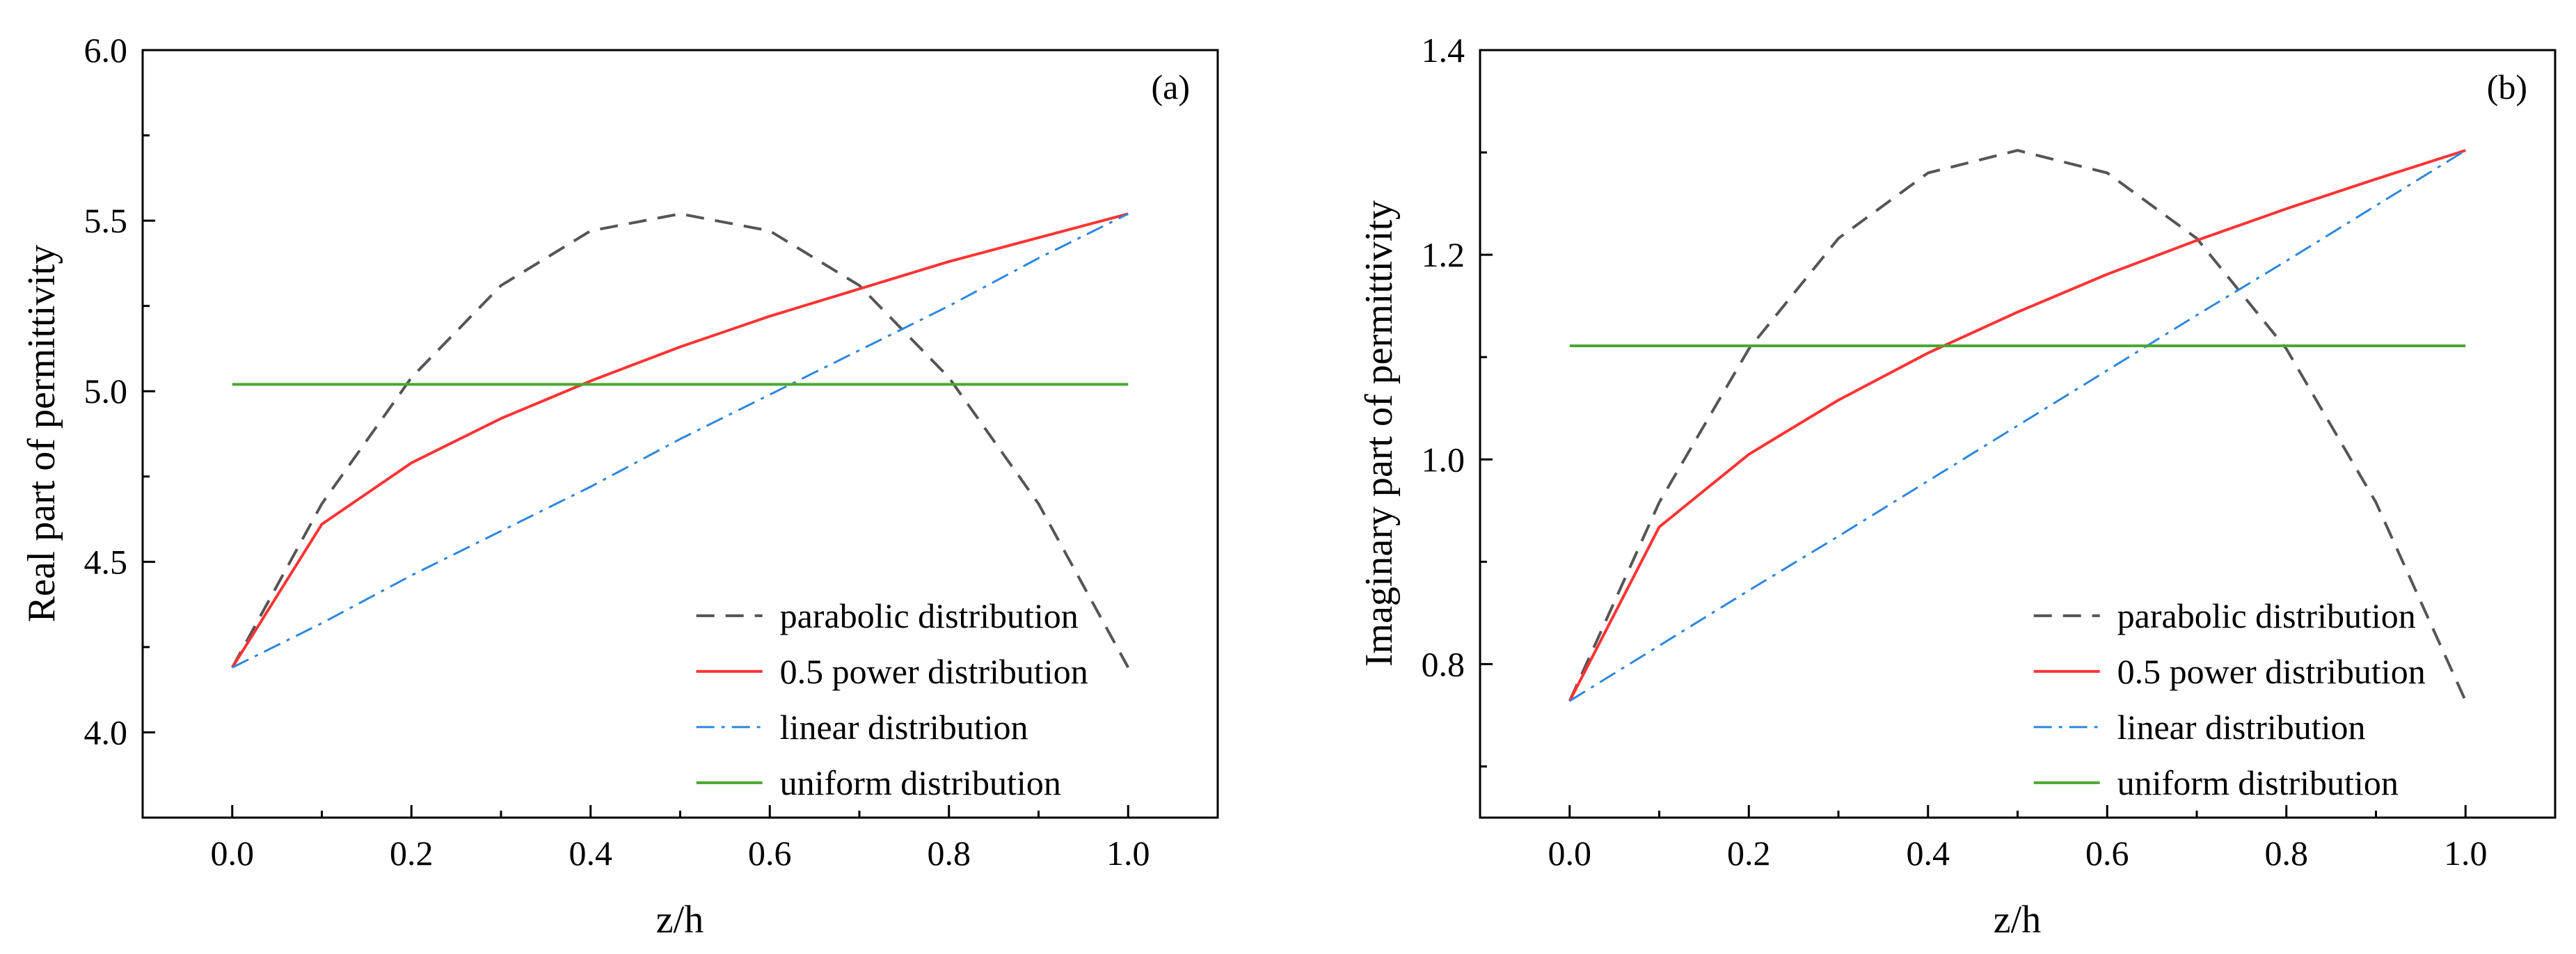 The height and width of the screenshot is (954, 2576). Describe the element at coordinates (41, 434) in the screenshot. I see `y-axis-label: Real part of permittivity` at that location.